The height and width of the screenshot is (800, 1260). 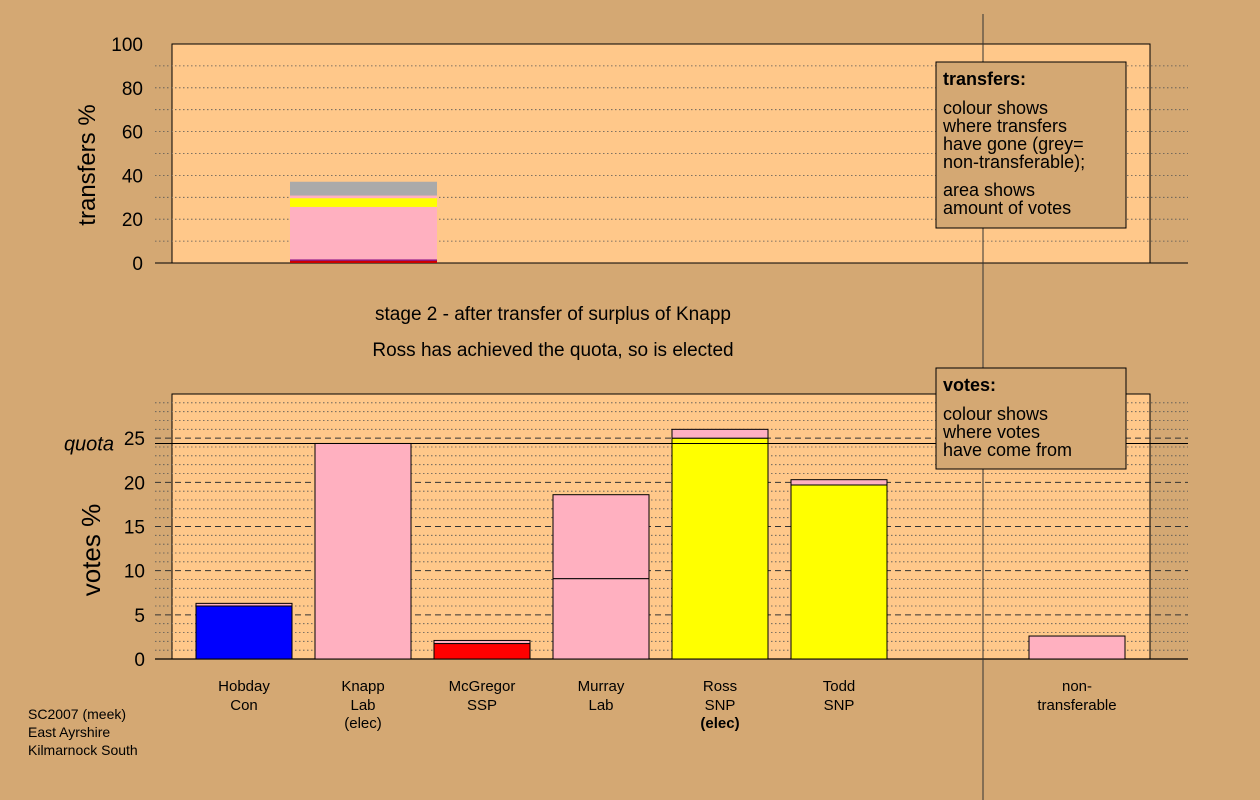 What do you see at coordinates (127, 155) in the screenshot?
I see `transfers-y-ticks: 0 20 40 60 80 100` at bounding box center [127, 155].